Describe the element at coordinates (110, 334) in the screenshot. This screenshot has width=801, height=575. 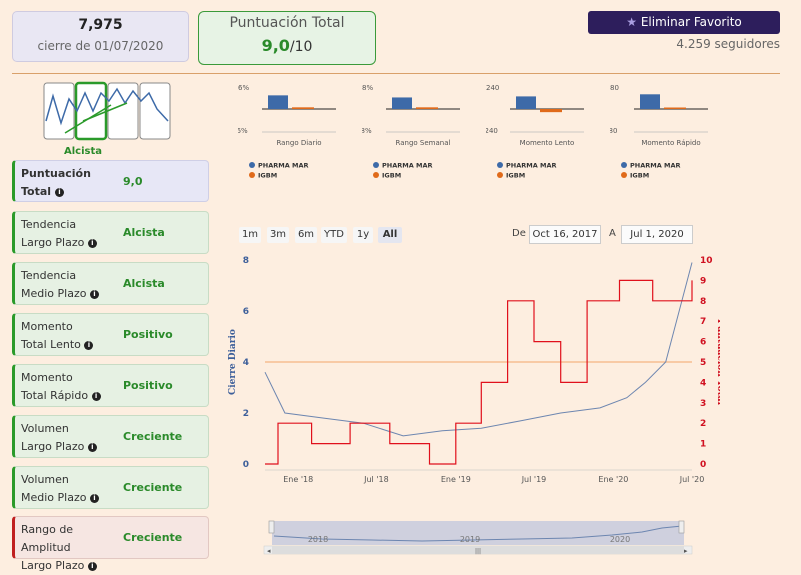
I see `card-momentum-slow: Momento Total Lento i Positivo` at that location.